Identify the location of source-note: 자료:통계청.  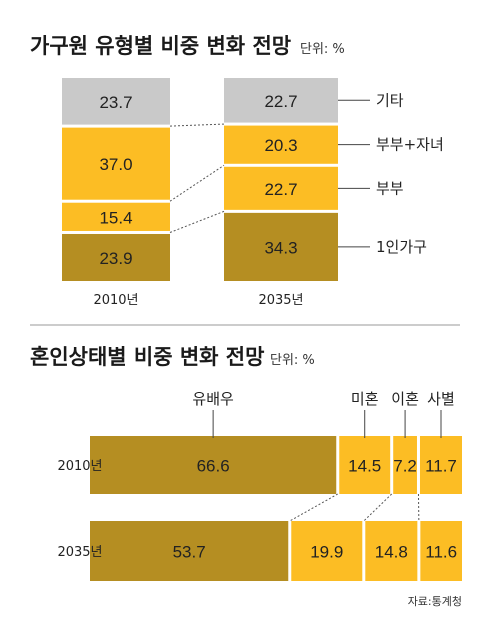
(435, 601).